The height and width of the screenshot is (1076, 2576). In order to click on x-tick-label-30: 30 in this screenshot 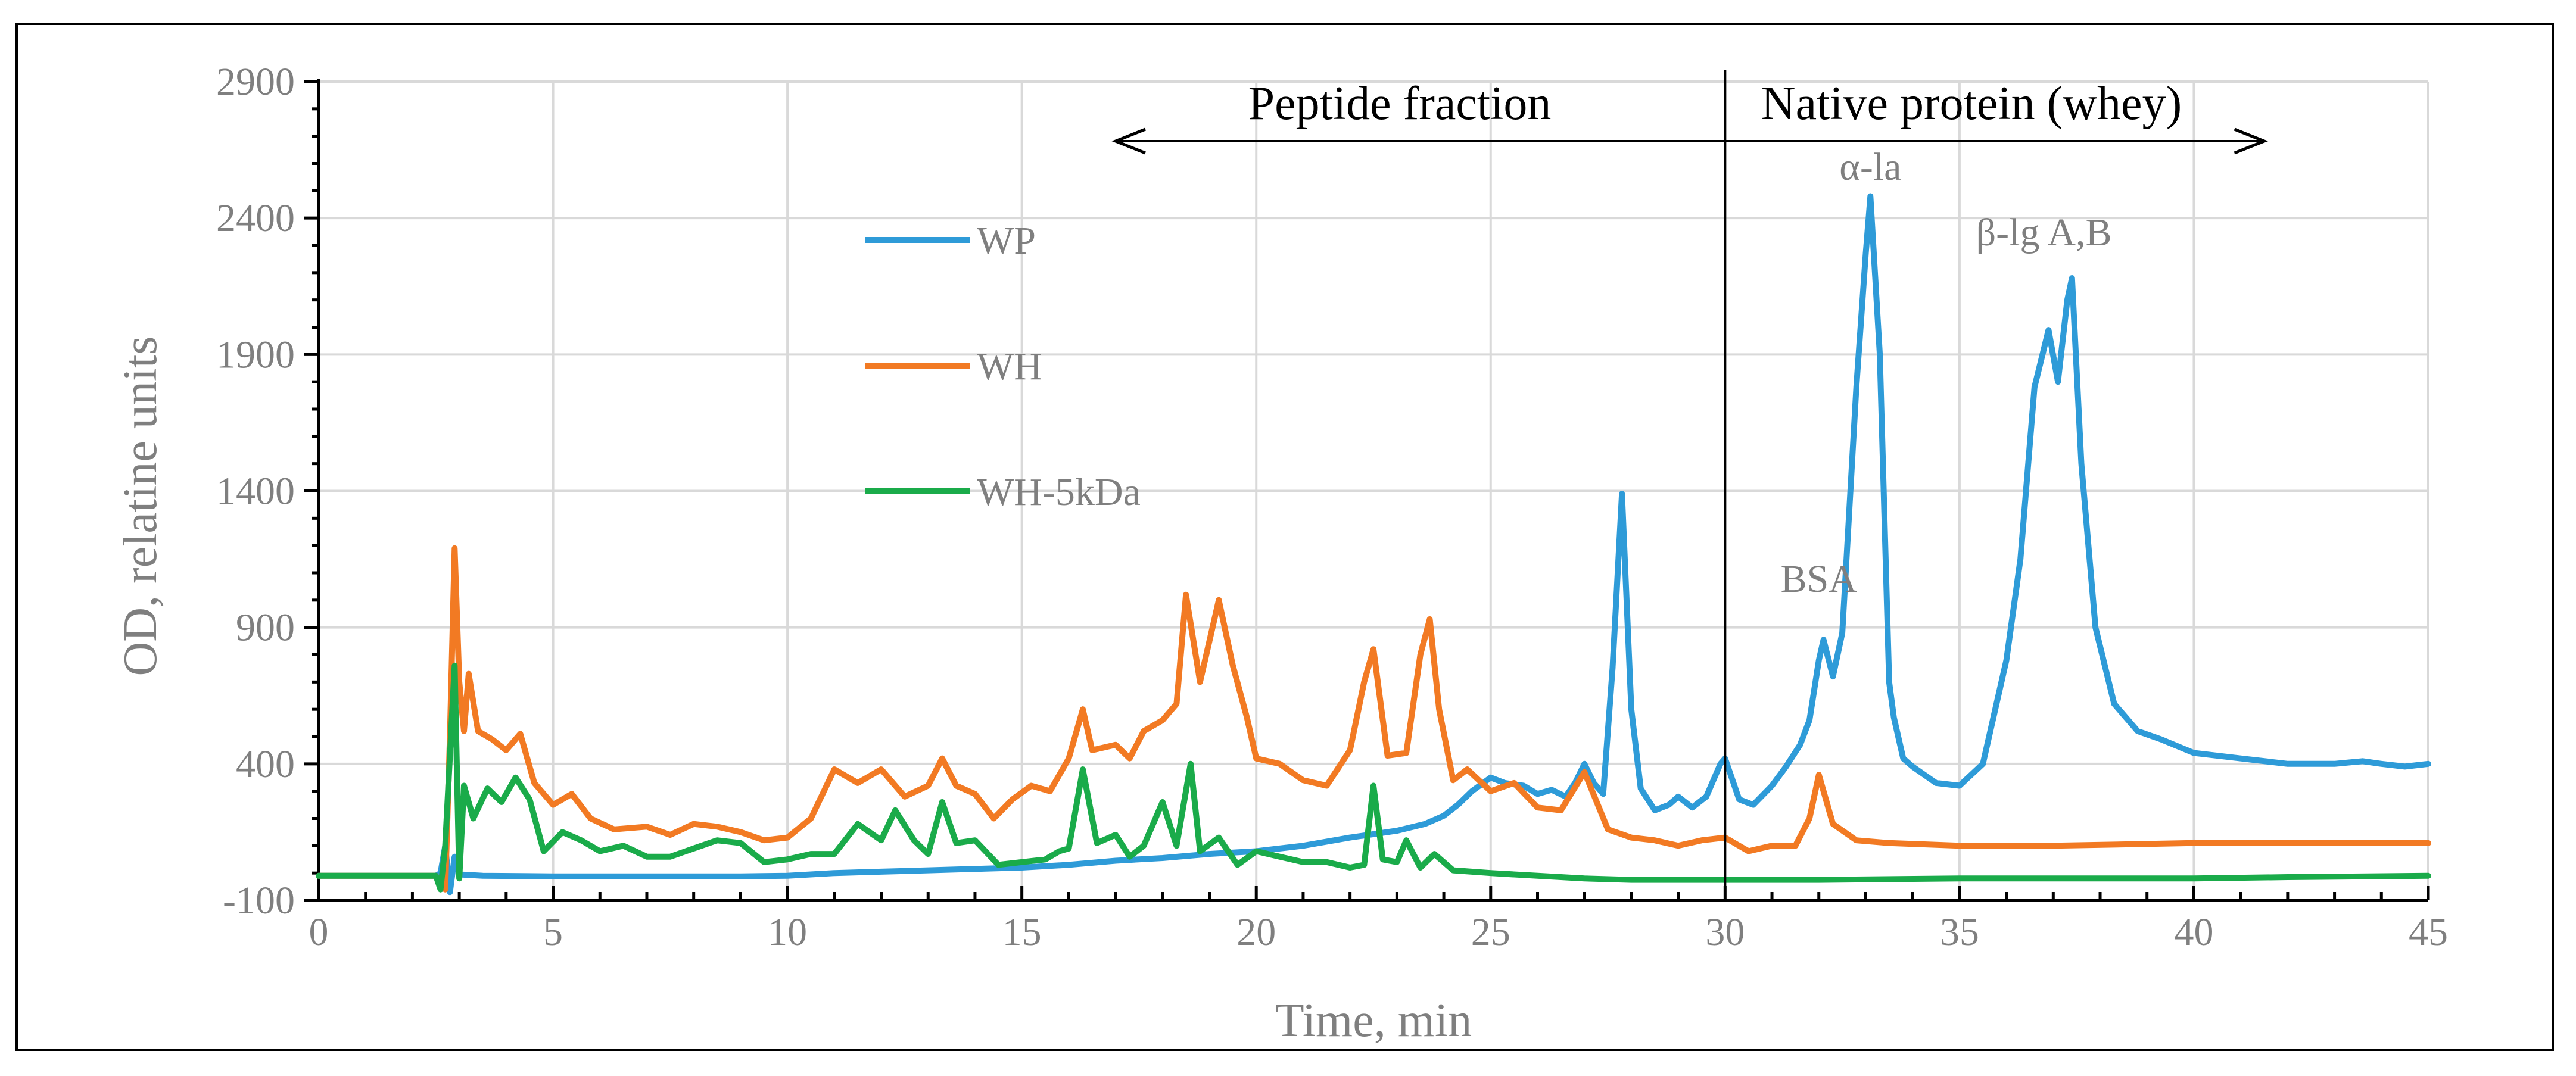, I will do `click(1725, 932)`.